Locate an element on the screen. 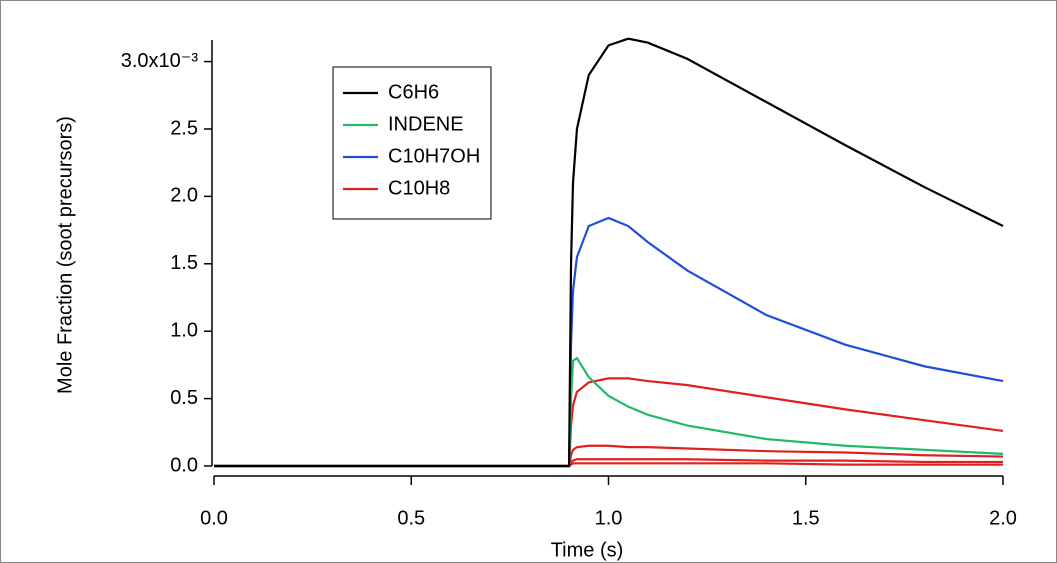  x-tick-label: 0.5 is located at coordinates (411, 518).